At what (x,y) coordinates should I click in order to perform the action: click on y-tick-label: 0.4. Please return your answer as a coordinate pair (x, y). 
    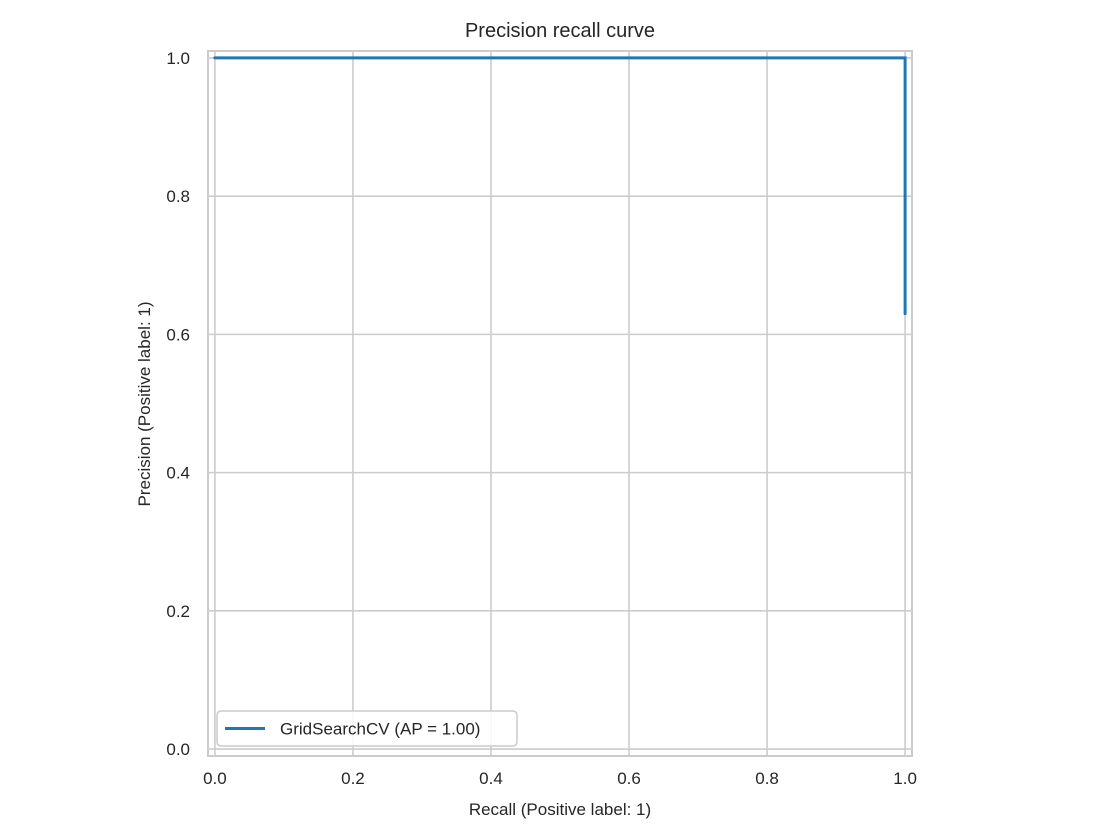
    Looking at the image, I should click on (178, 473).